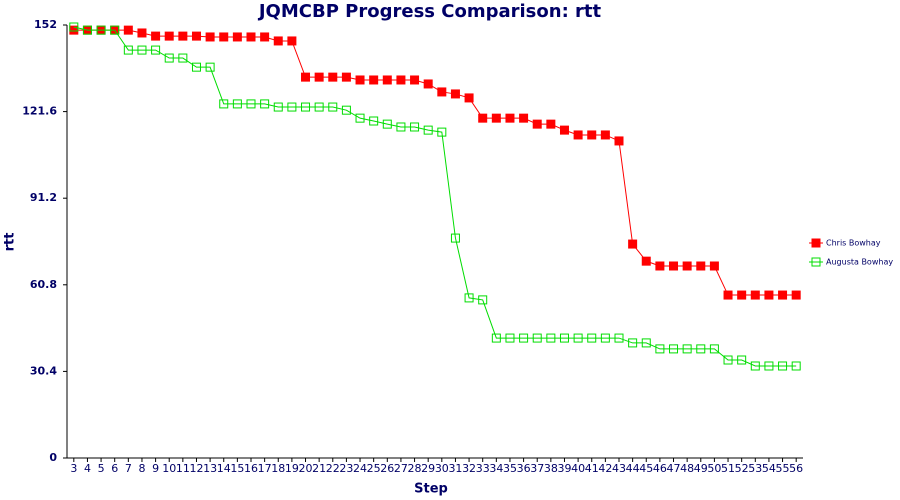 The width and height of the screenshot is (900, 500). Describe the element at coordinates (73, 468) in the screenshot. I see `x-tick-label: 3` at that location.